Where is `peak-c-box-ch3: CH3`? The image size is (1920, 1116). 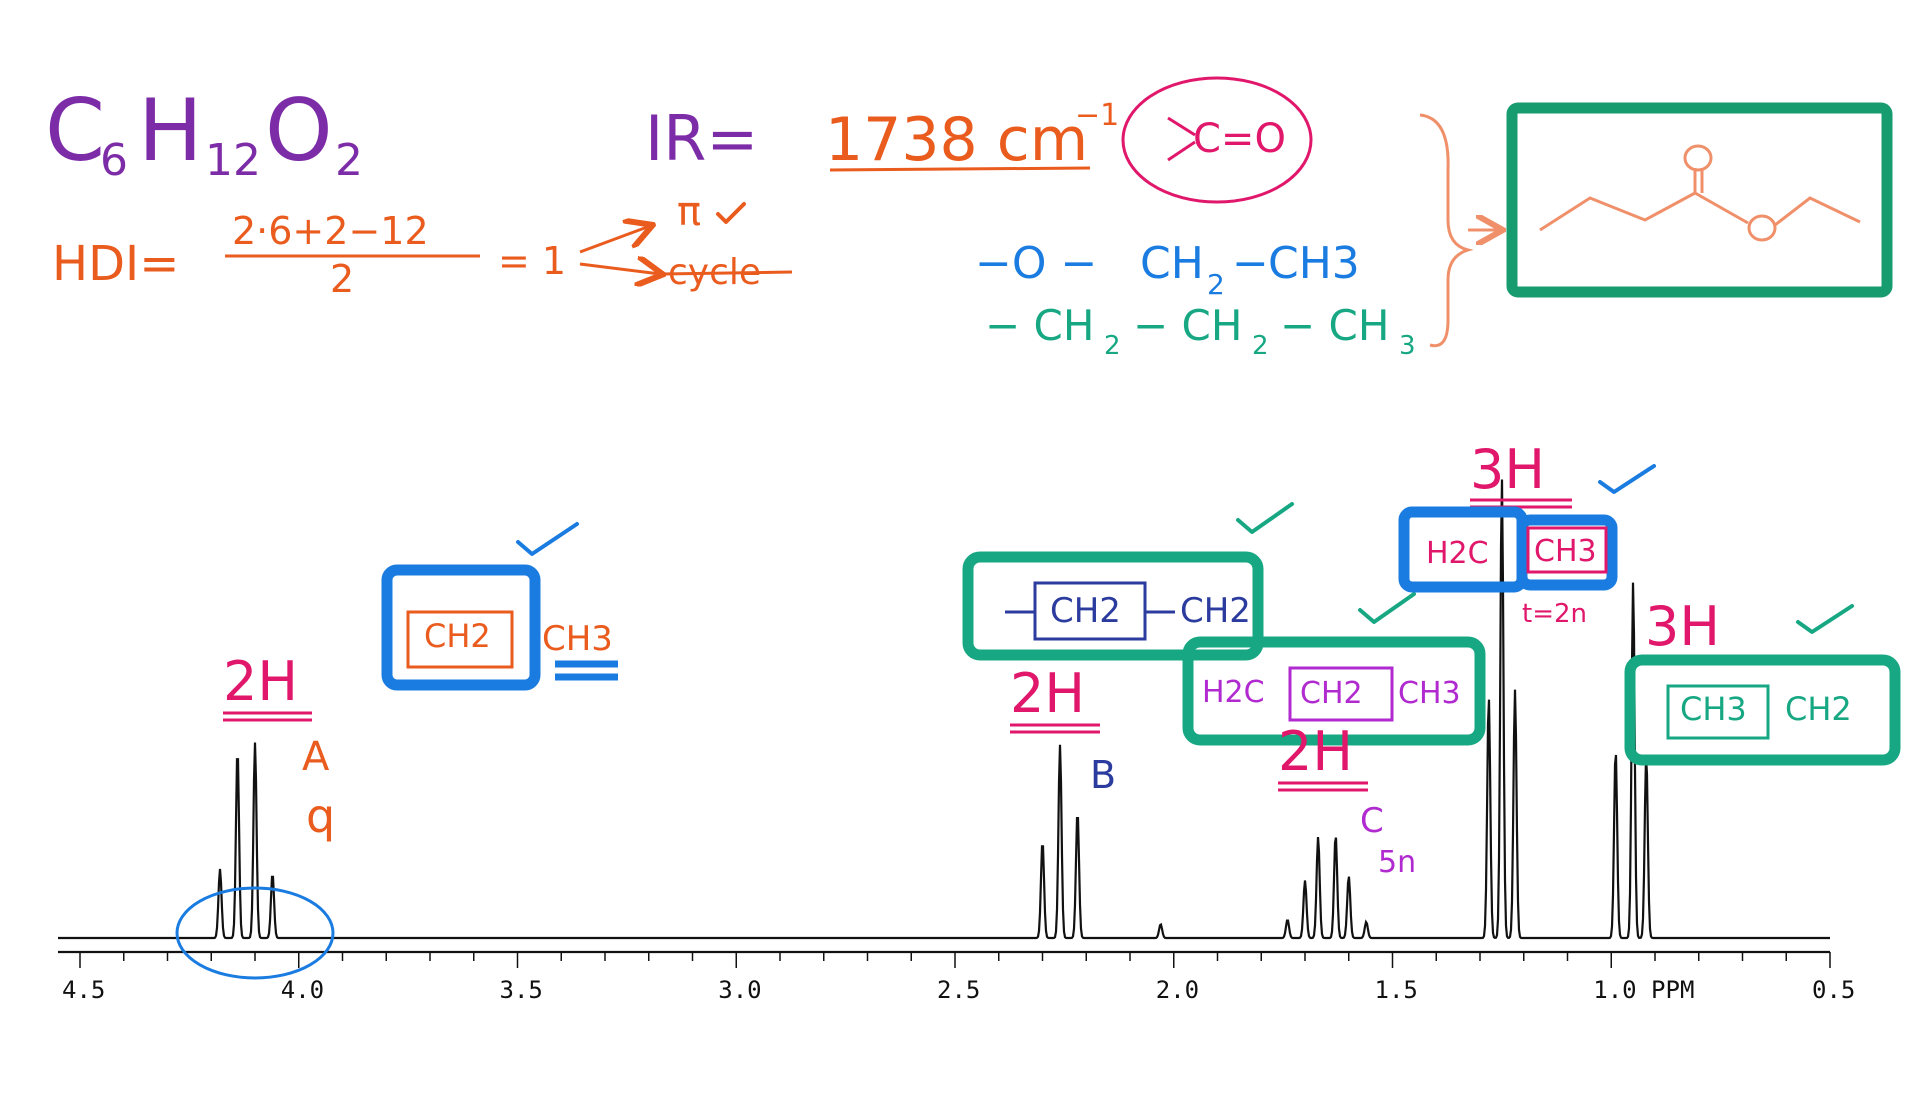 peak-c-box-ch3: CH3 is located at coordinates (1429, 693).